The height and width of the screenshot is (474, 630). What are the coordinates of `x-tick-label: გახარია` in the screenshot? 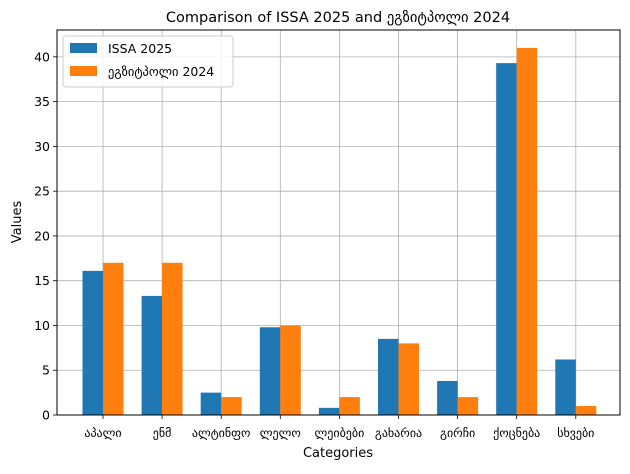 It's located at (398, 433).